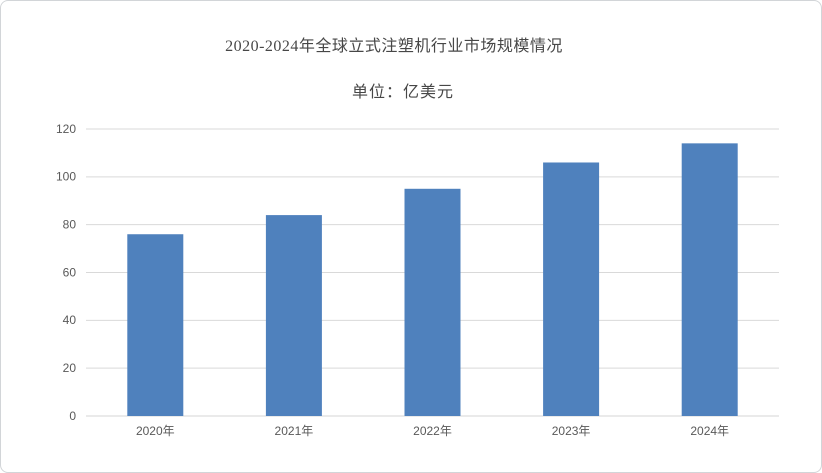 Image resolution: width=822 pixels, height=473 pixels. I want to click on y-axis-tick-label: 0, so click(72, 416).